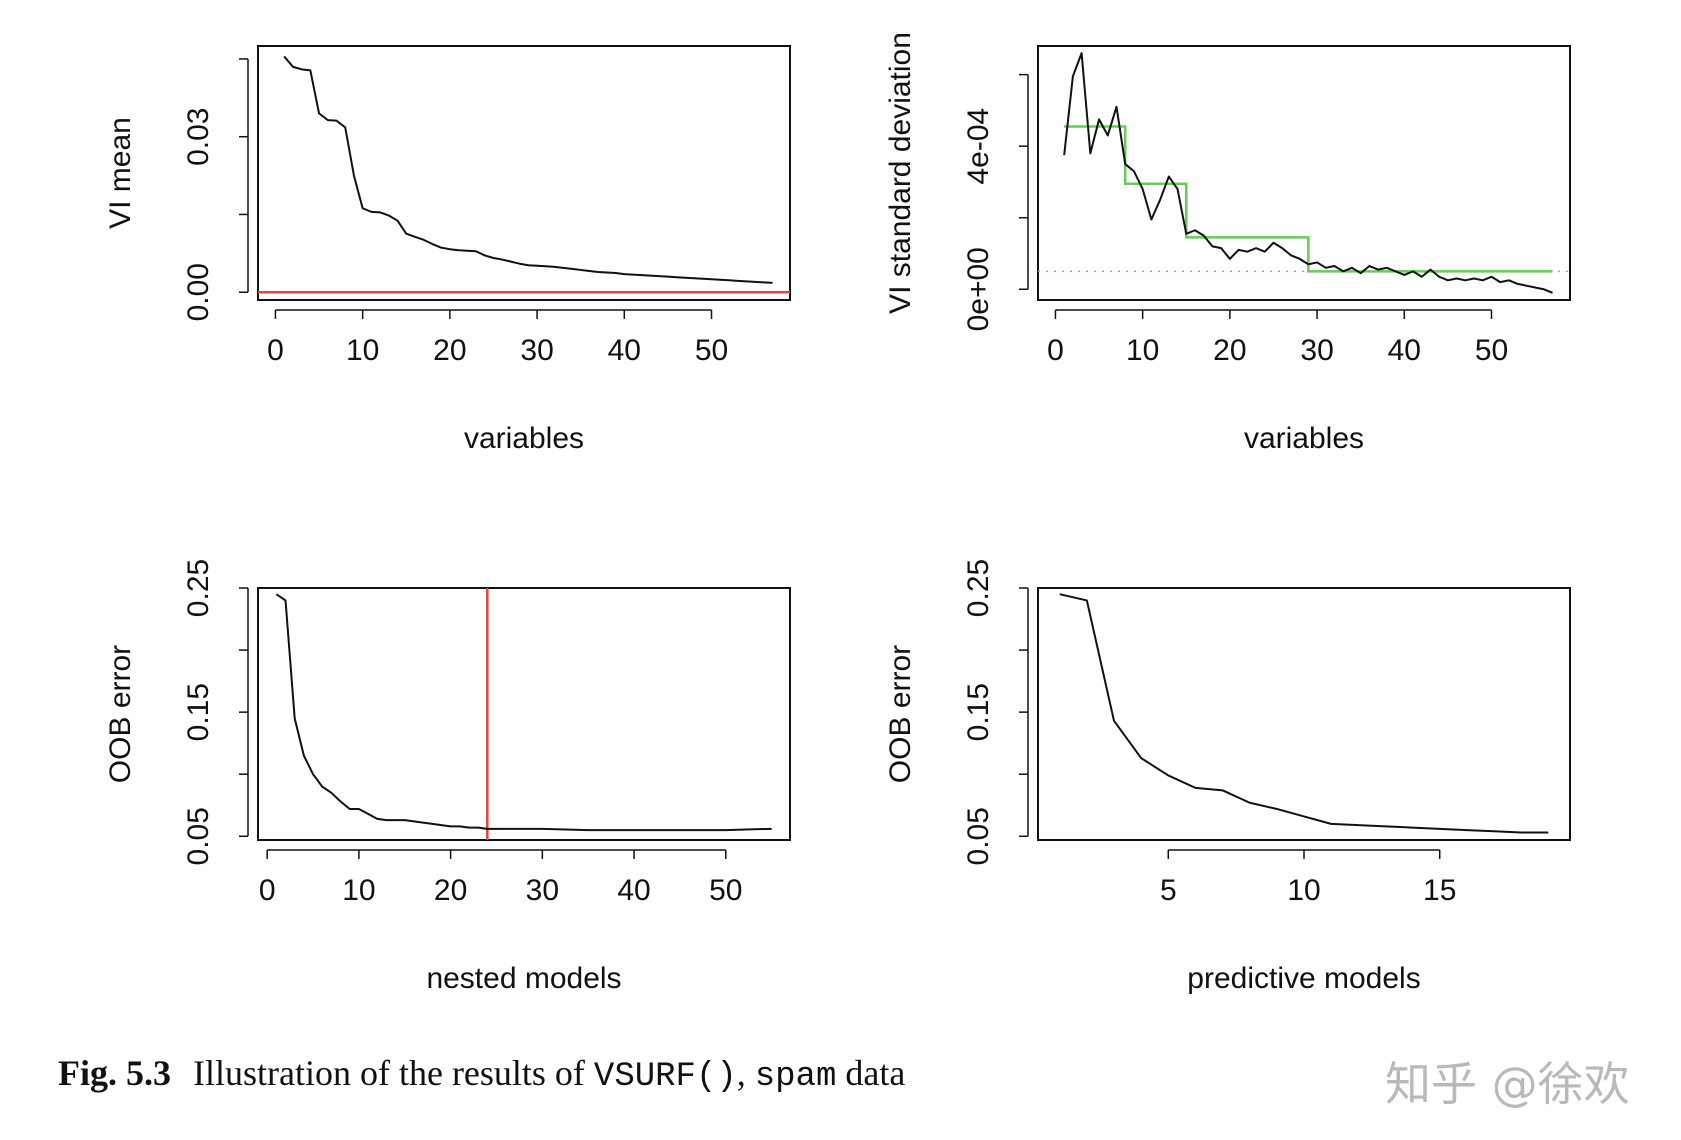  What do you see at coordinates (198, 137) in the screenshot?
I see `y-tick-label: 0.03` at bounding box center [198, 137].